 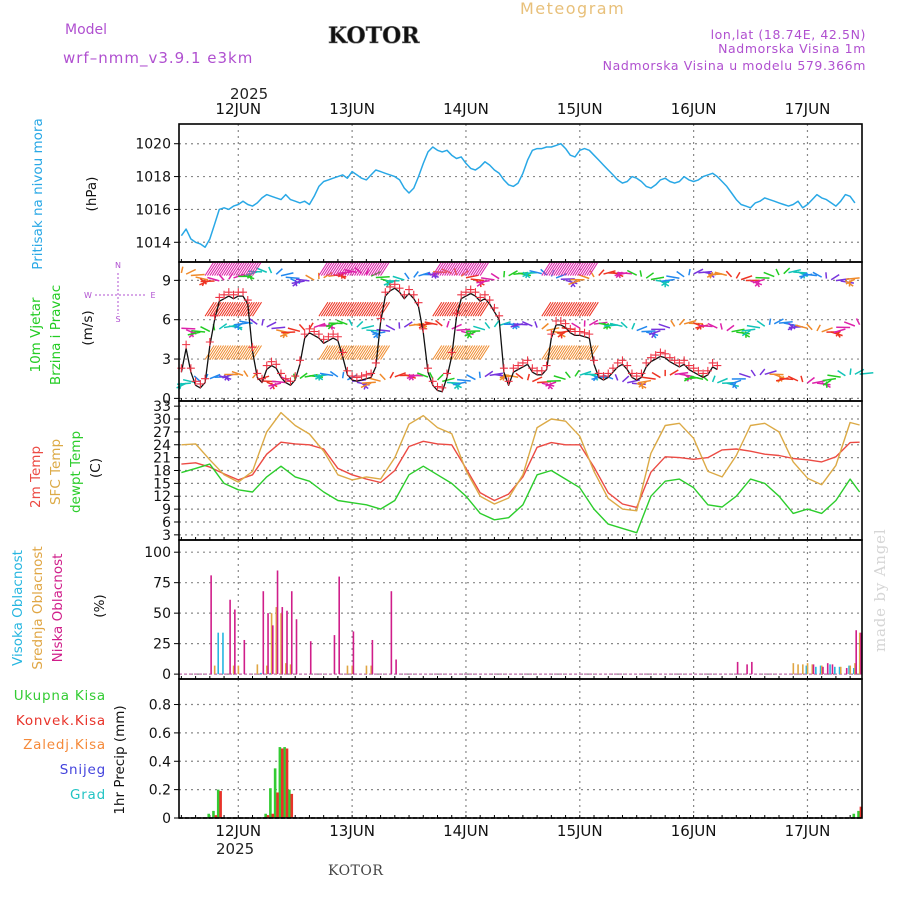 I want to click on bottom-day-label: 12JUN, so click(x=238, y=831).